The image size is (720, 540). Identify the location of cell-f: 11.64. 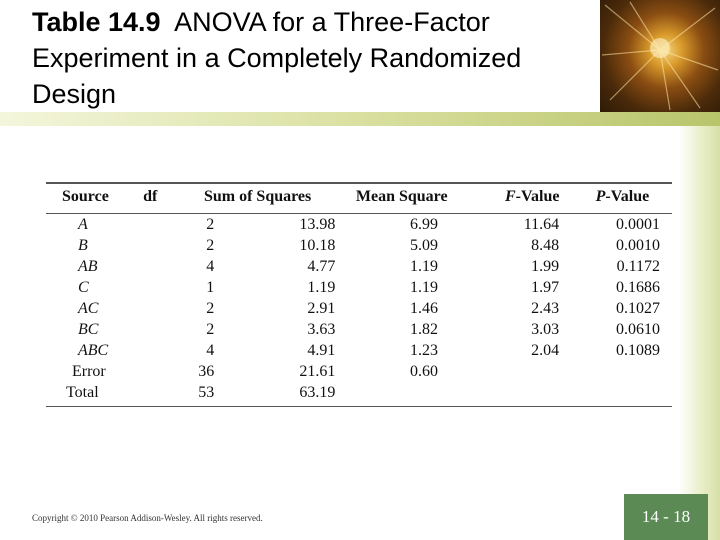
(541, 224).